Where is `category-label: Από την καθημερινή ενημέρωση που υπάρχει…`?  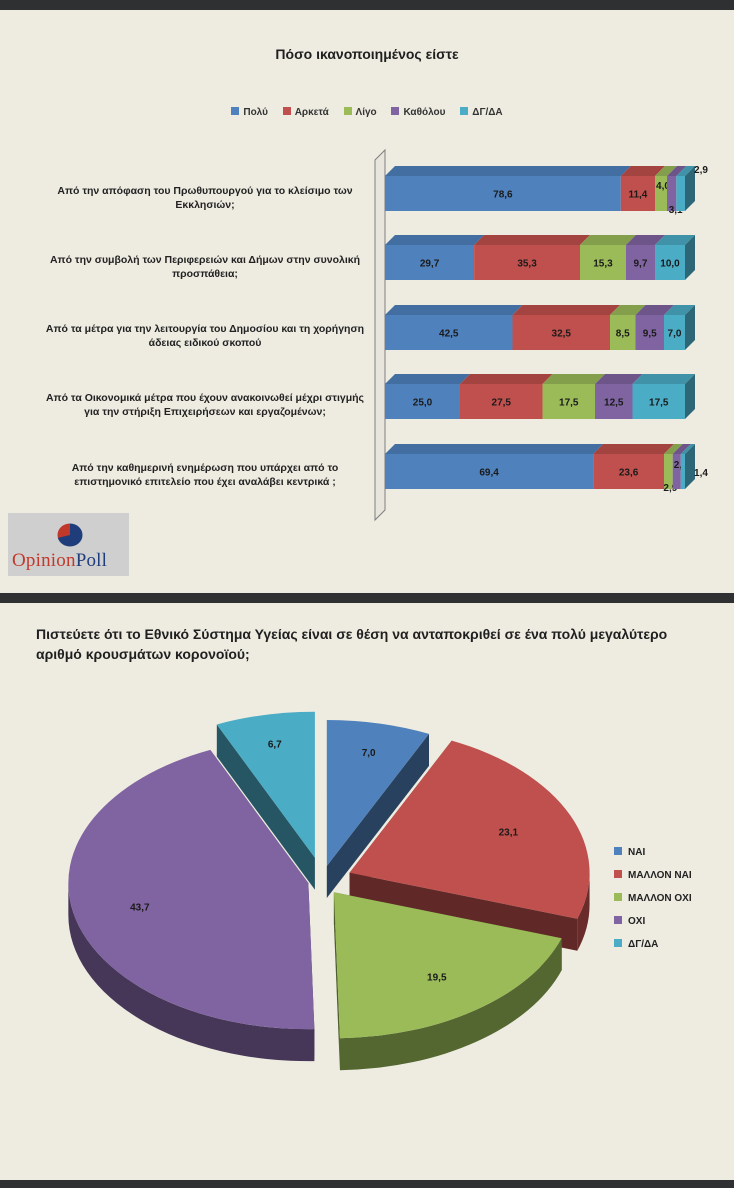
category-label: Από την καθημερινή ενημέρωση που υπάρχει… is located at coordinates (205, 475).